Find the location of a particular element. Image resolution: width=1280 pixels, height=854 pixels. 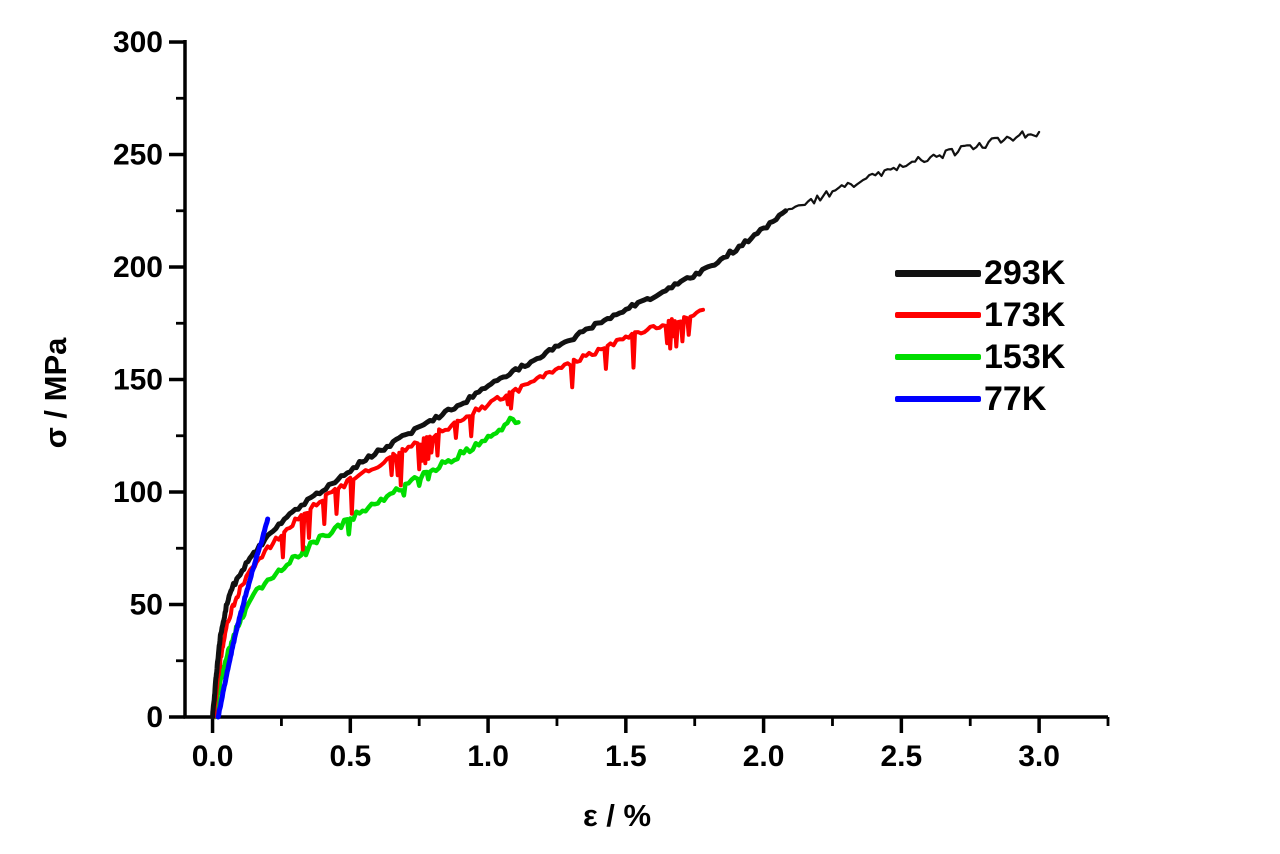

legend: 293K 173K 153K 77K is located at coordinates (980, 336).